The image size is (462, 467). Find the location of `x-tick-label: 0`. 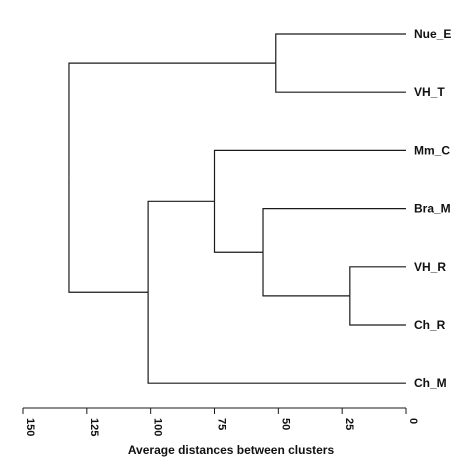

x-tick-label: 0 is located at coordinates (413, 421).